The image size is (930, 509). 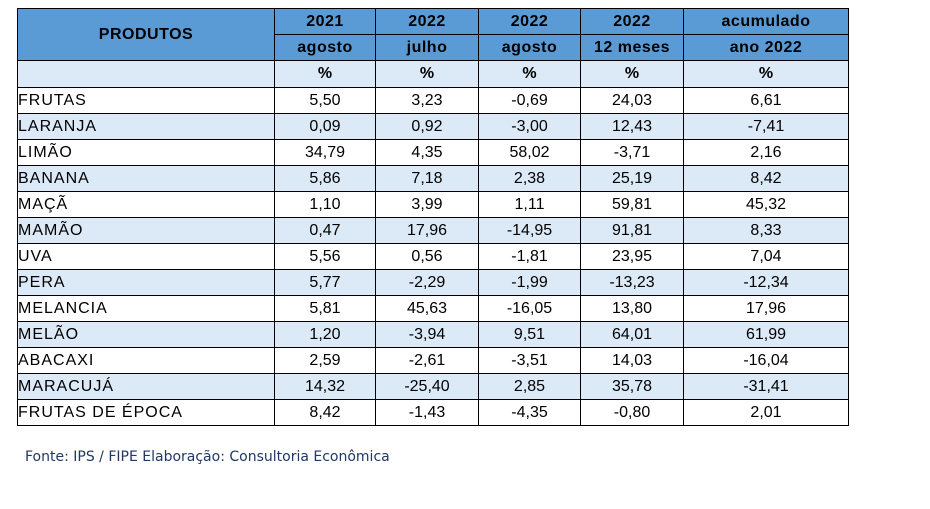 I want to click on table-row: FRUTAS DE ÉPOCA 8,42 -1,43 -4,35 -0,80 2,01, so click(x=433, y=412).